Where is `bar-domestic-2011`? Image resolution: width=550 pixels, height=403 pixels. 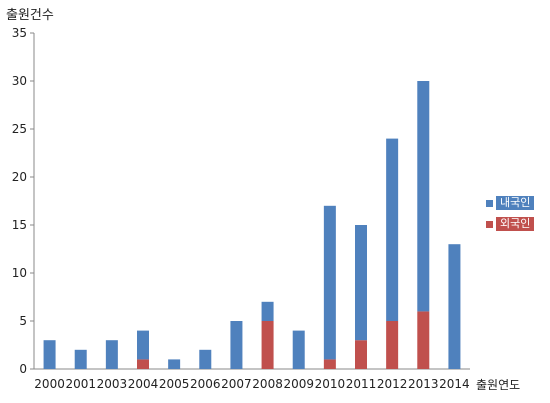
bar-domestic-2011 is located at coordinates (361, 283).